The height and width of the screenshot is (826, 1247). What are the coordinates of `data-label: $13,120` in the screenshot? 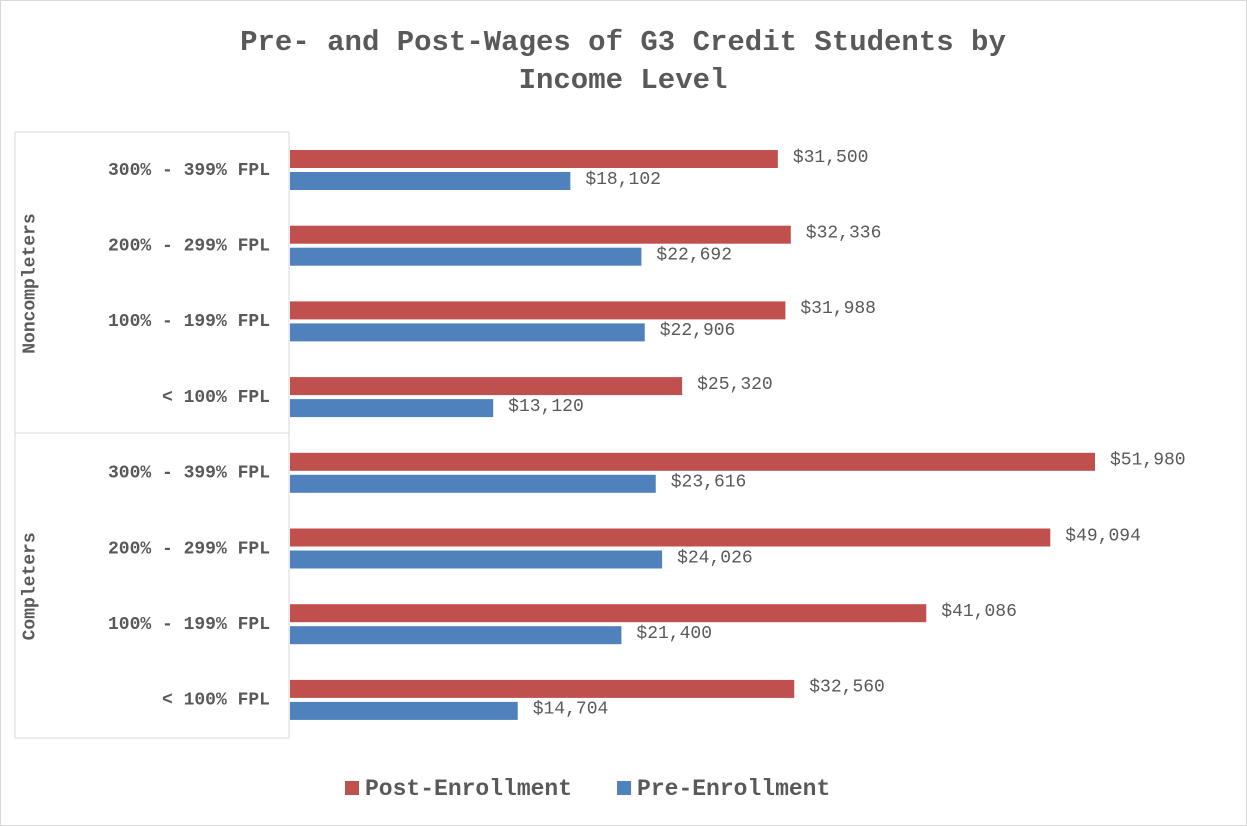 It's located at (546, 407).